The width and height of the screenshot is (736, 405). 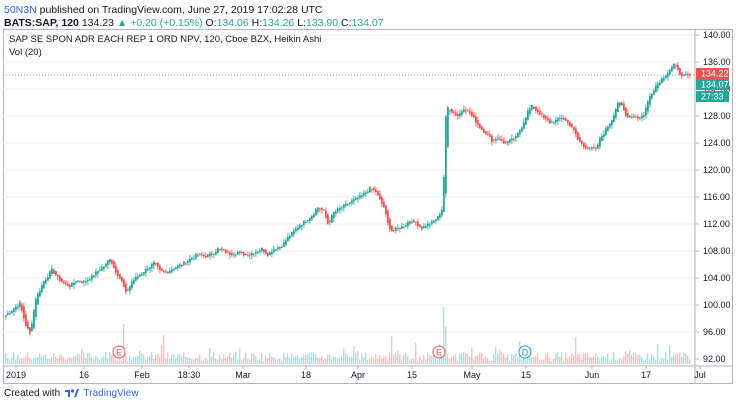 I want to click on x-tick-label: 15, so click(x=412, y=375).